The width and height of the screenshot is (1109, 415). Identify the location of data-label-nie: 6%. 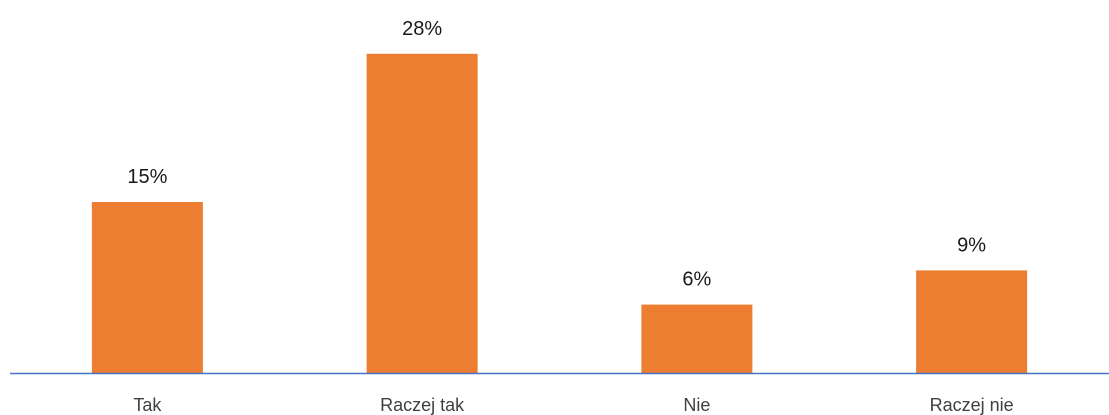
(696, 280).